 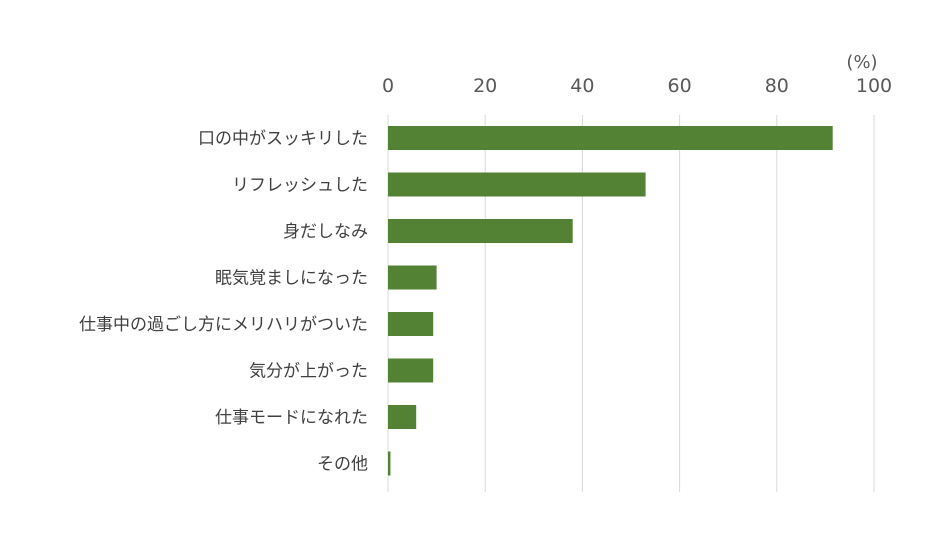 What do you see at coordinates (582, 86) in the screenshot?
I see `x-tick-label: 40` at bounding box center [582, 86].